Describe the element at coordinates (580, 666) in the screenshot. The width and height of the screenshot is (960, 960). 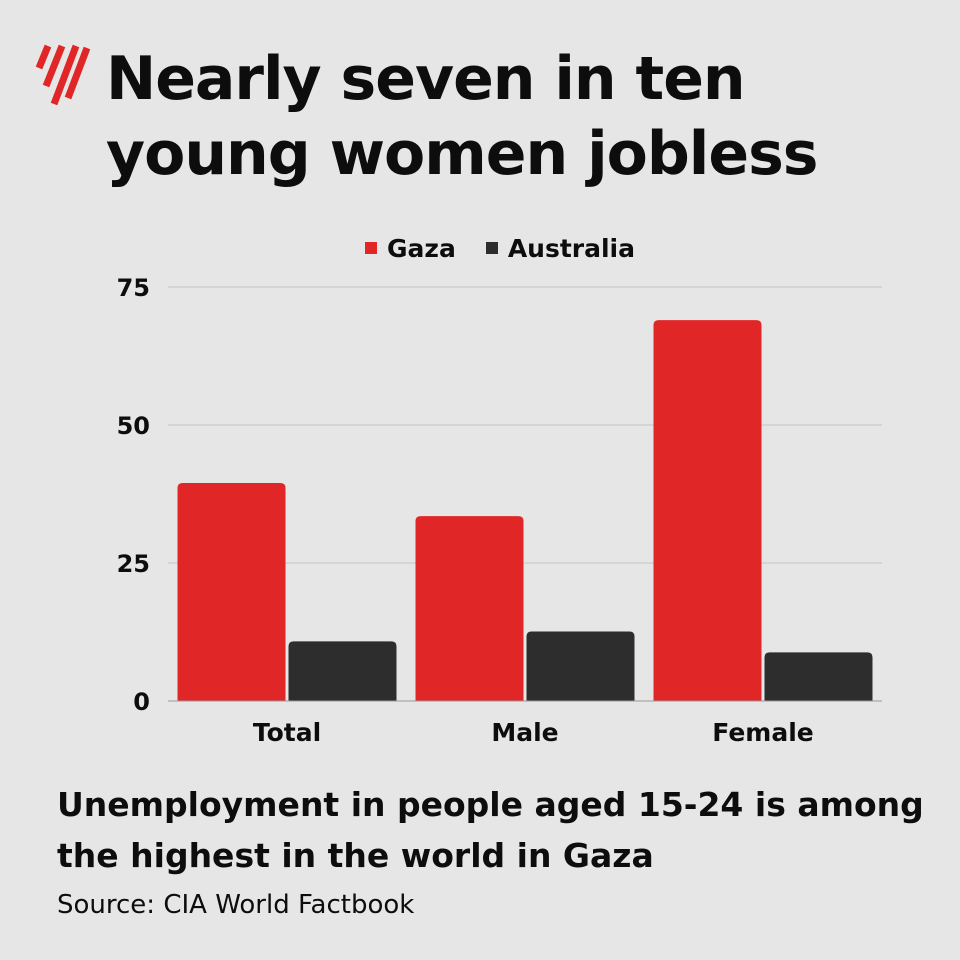
I see `bar-australia-male` at that location.